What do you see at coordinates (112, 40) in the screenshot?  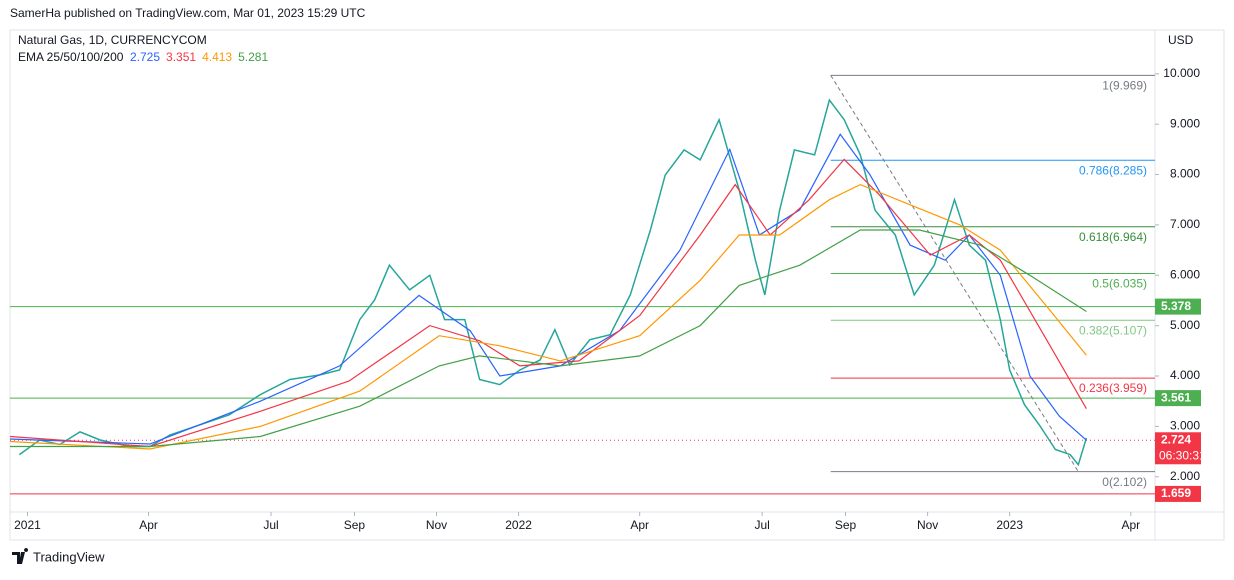 I see `symbol: Natural Gas, 1D, CURRENCYCOM` at bounding box center [112, 40].